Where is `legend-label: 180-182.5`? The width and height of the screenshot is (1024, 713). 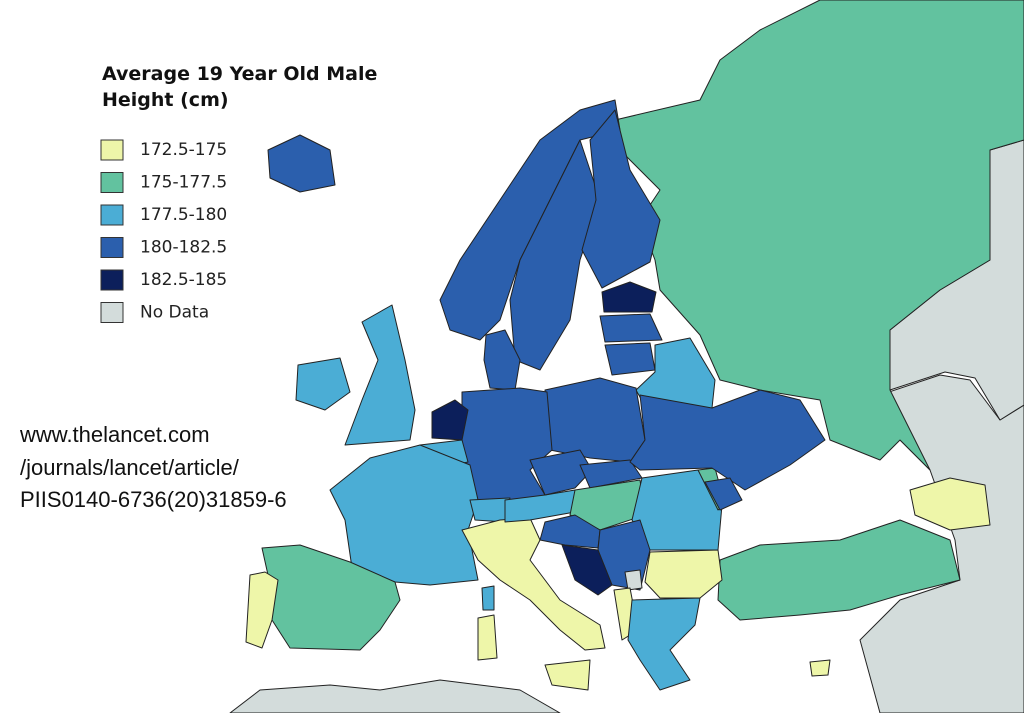
legend-label: 180-182.5 is located at coordinates (183, 248).